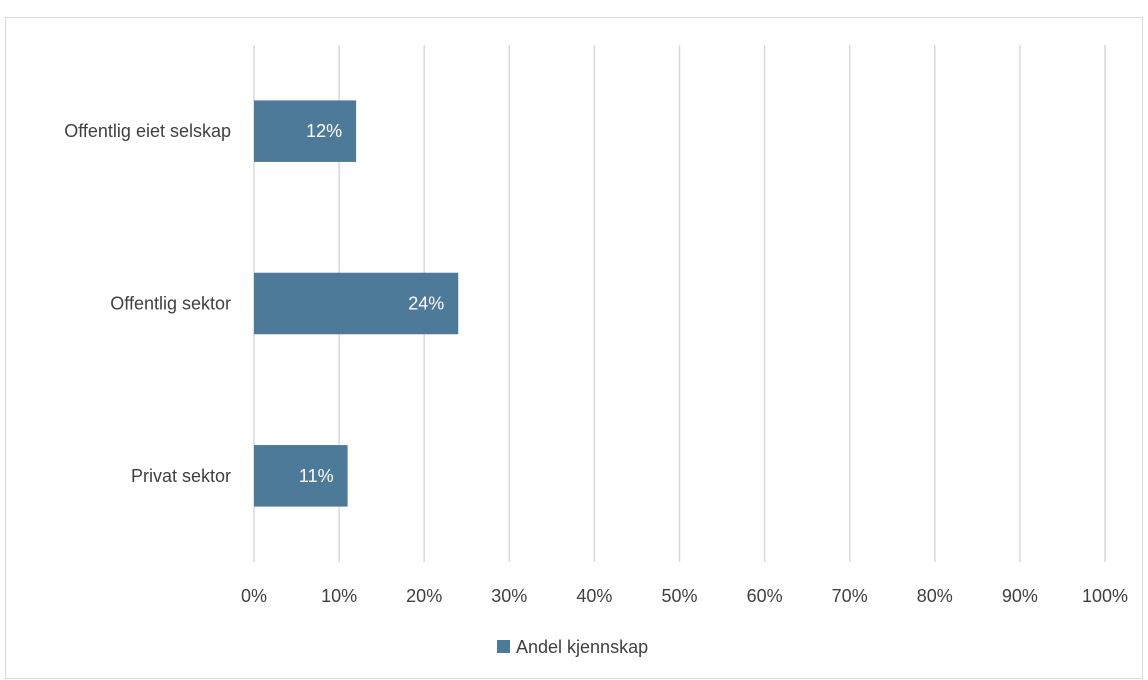 The height and width of the screenshot is (680, 1148). What do you see at coordinates (1105, 596) in the screenshot?
I see `x-tick-label: 100%` at bounding box center [1105, 596].